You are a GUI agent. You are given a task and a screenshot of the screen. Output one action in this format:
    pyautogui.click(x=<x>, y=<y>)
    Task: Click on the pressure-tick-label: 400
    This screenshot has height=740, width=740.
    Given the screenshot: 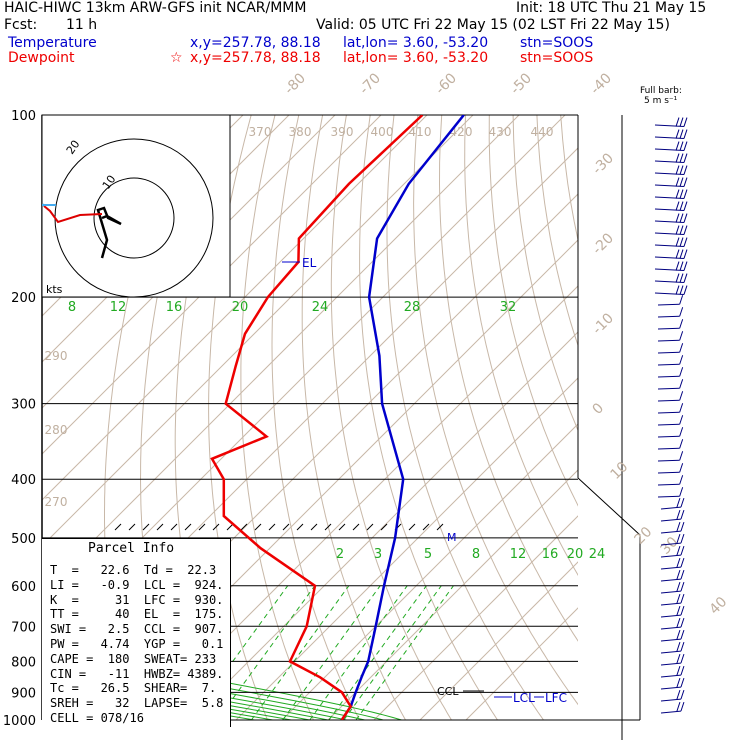 What is the action you would take?
    pyautogui.click(x=23, y=480)
    